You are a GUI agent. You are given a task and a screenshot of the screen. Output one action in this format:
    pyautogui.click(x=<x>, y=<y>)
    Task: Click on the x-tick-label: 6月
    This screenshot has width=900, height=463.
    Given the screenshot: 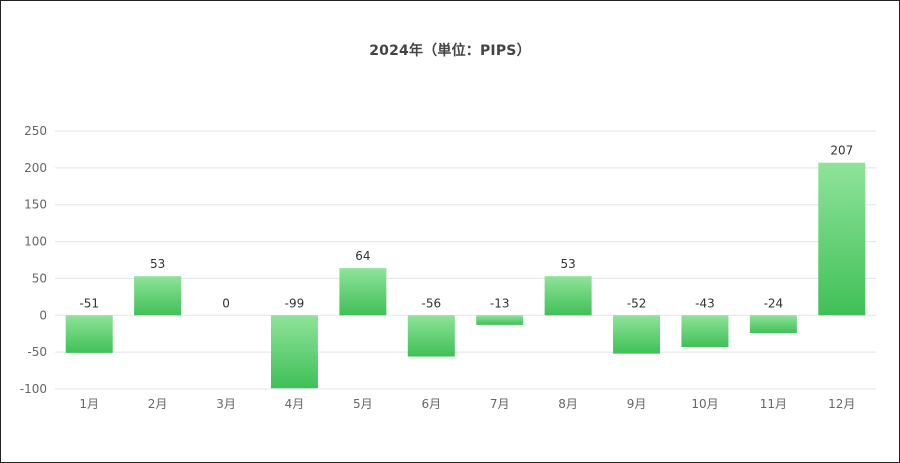 What is the action you would take?
    pyautogui.click(x=431, y=404)
    